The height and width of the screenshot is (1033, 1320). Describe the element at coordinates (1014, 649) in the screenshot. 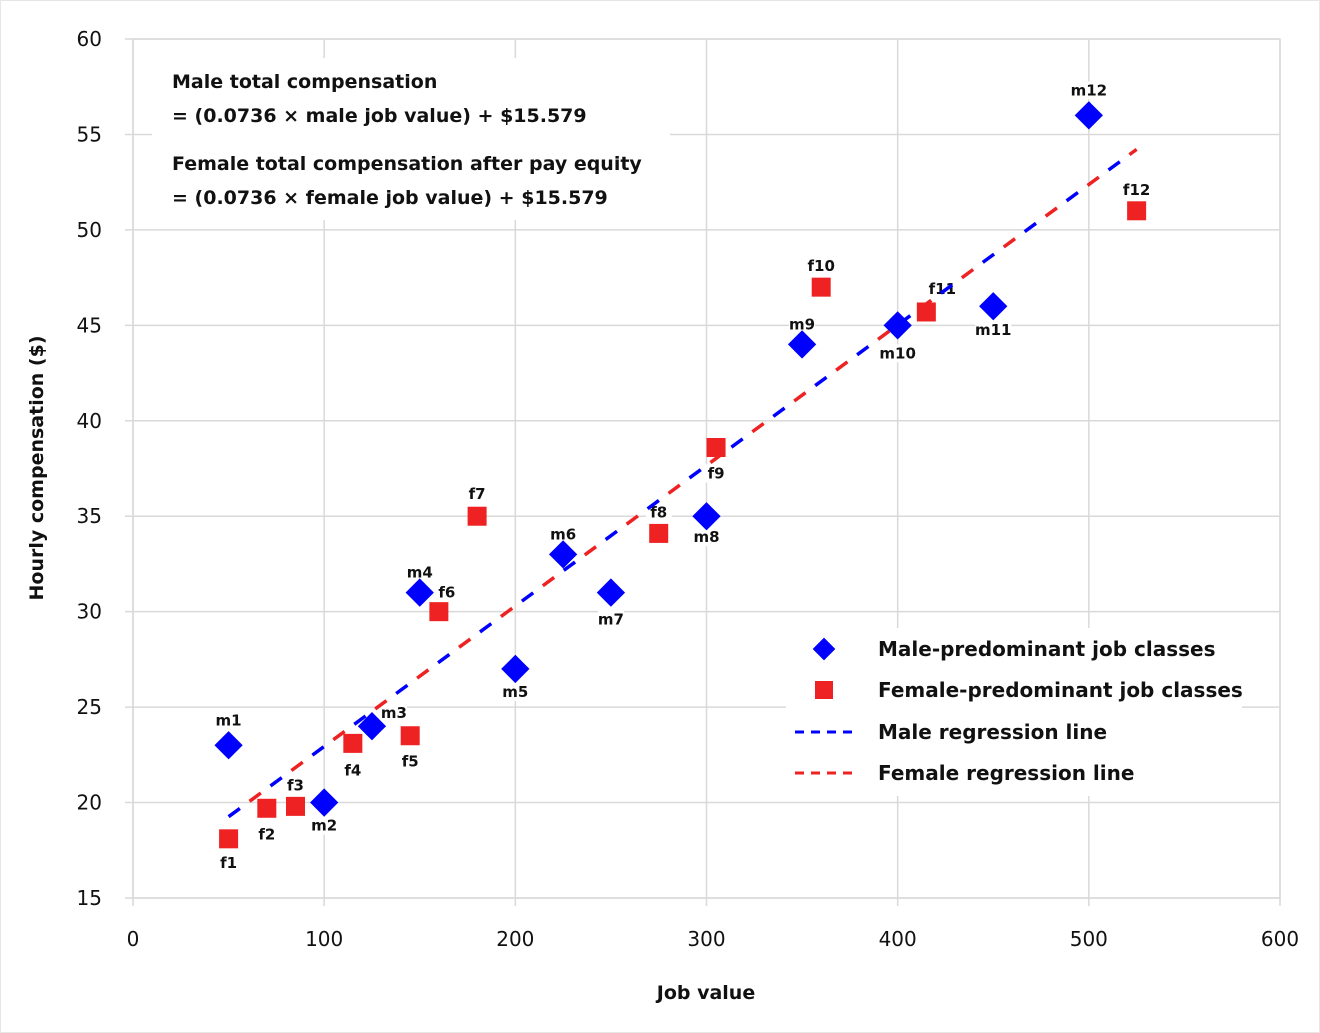

I see `legend-item-male-points: Male-predominant job classes` at that location.